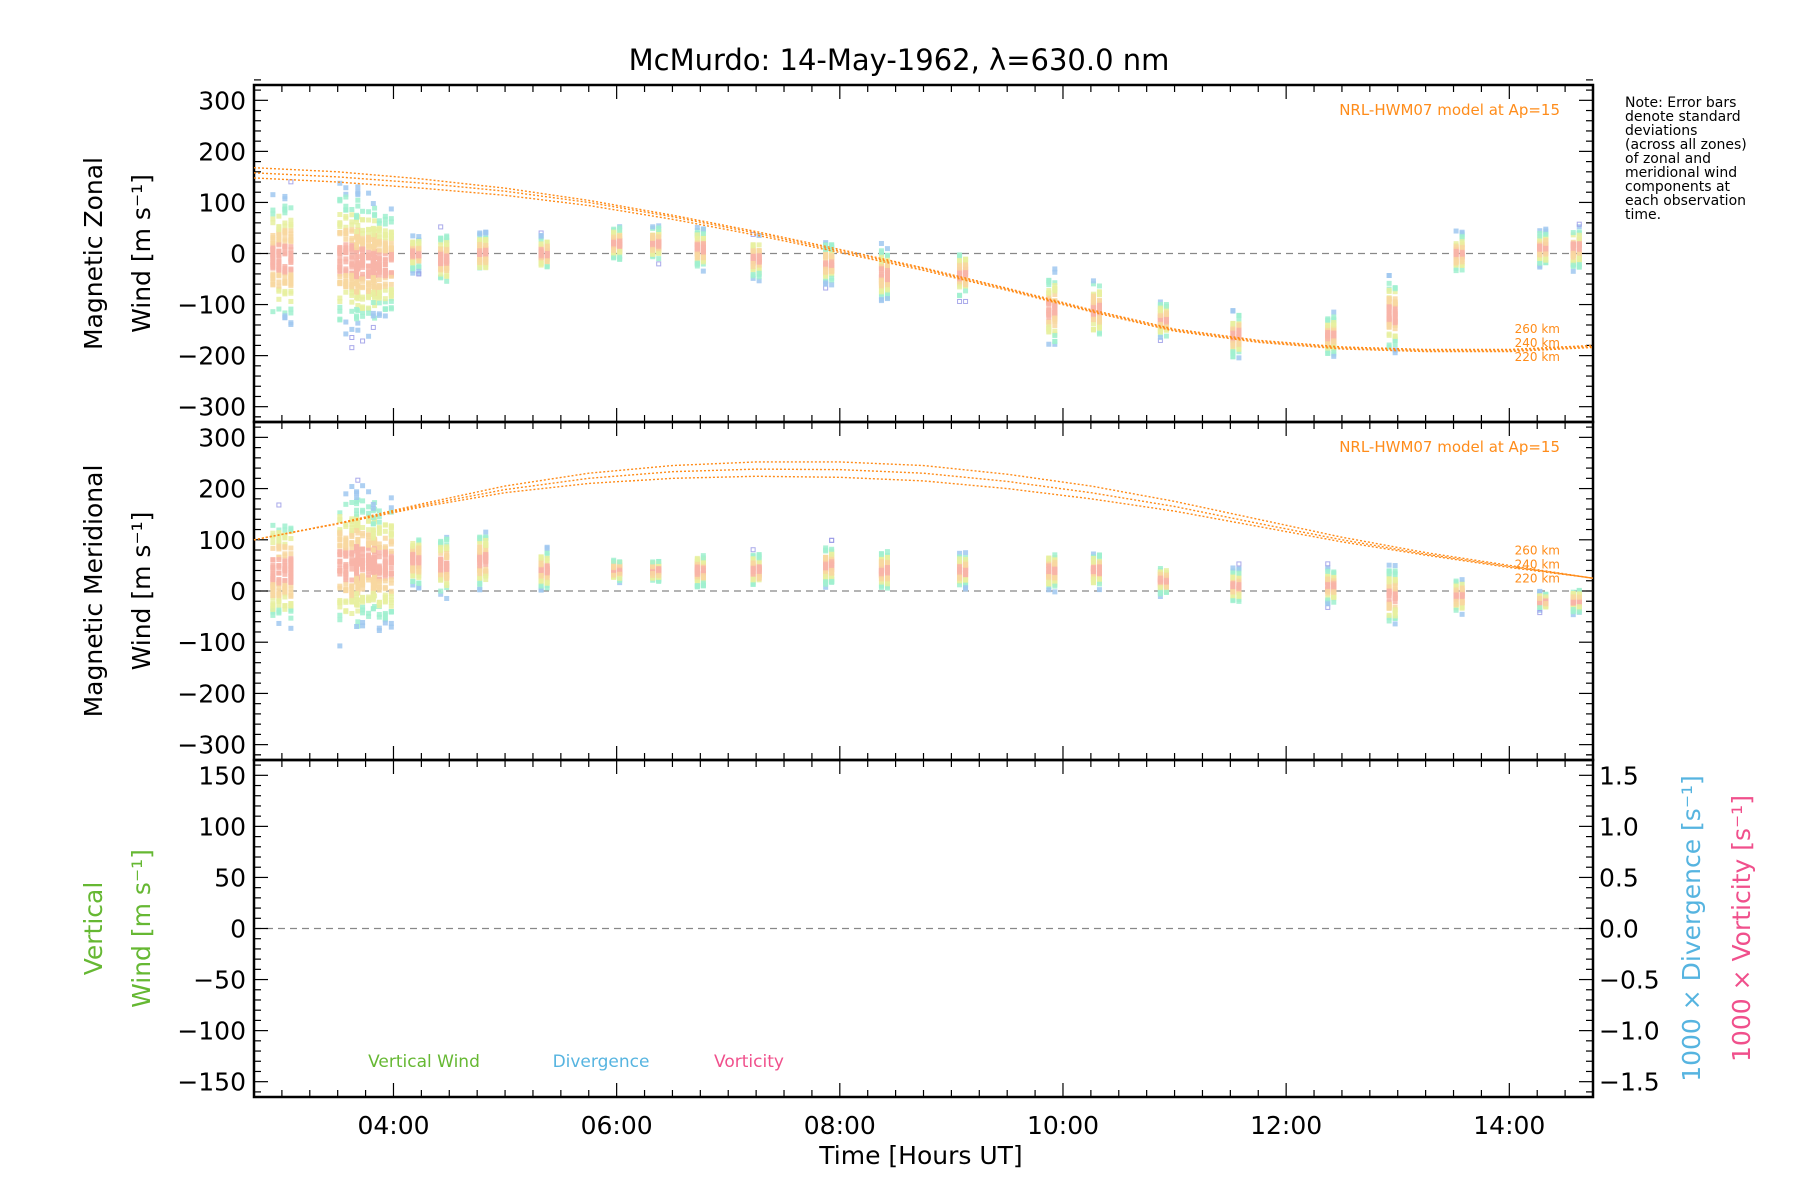 This screenshot has height=1200, width=1800. I want to click on model-curve, so click(923, 523).